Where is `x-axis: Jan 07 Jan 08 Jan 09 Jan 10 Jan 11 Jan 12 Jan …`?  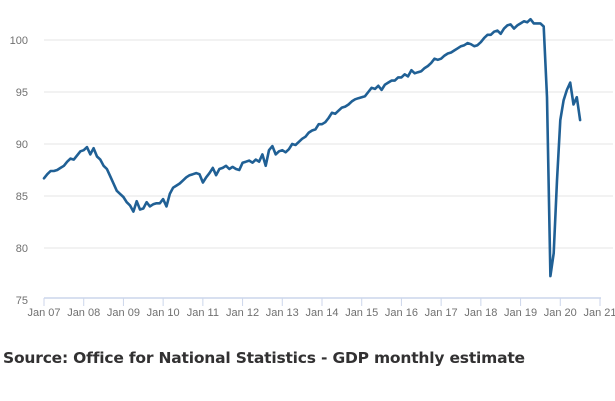
x-axis: Jan 07 Jan 08 Jan 09 Jan 10 Jan 11 Jan 12 Jan … is located at coordinates (321, 308).